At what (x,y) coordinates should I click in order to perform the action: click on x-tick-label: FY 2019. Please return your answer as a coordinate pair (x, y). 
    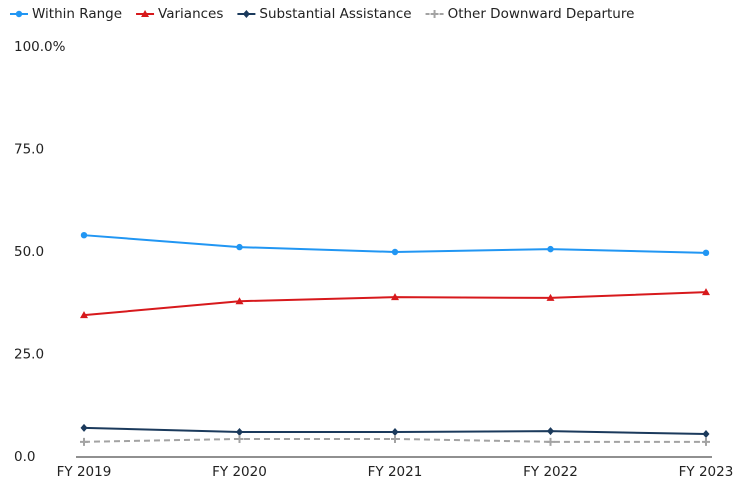
    Looking at the image, I should click on (84, 472).